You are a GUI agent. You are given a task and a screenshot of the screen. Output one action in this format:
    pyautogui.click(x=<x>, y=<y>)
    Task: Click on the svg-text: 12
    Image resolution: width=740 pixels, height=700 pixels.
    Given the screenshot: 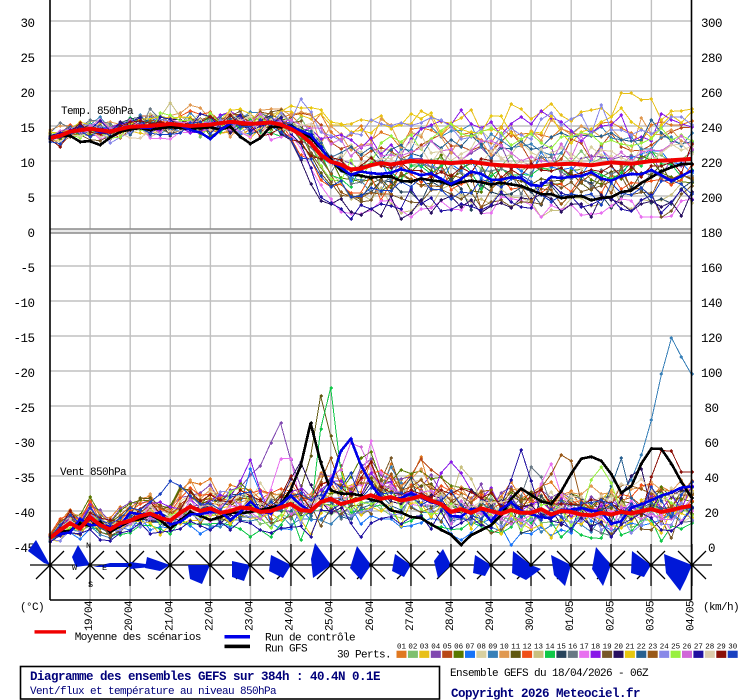 What is the action you would take?
    pyautogui.click(x=527, y=648)
    